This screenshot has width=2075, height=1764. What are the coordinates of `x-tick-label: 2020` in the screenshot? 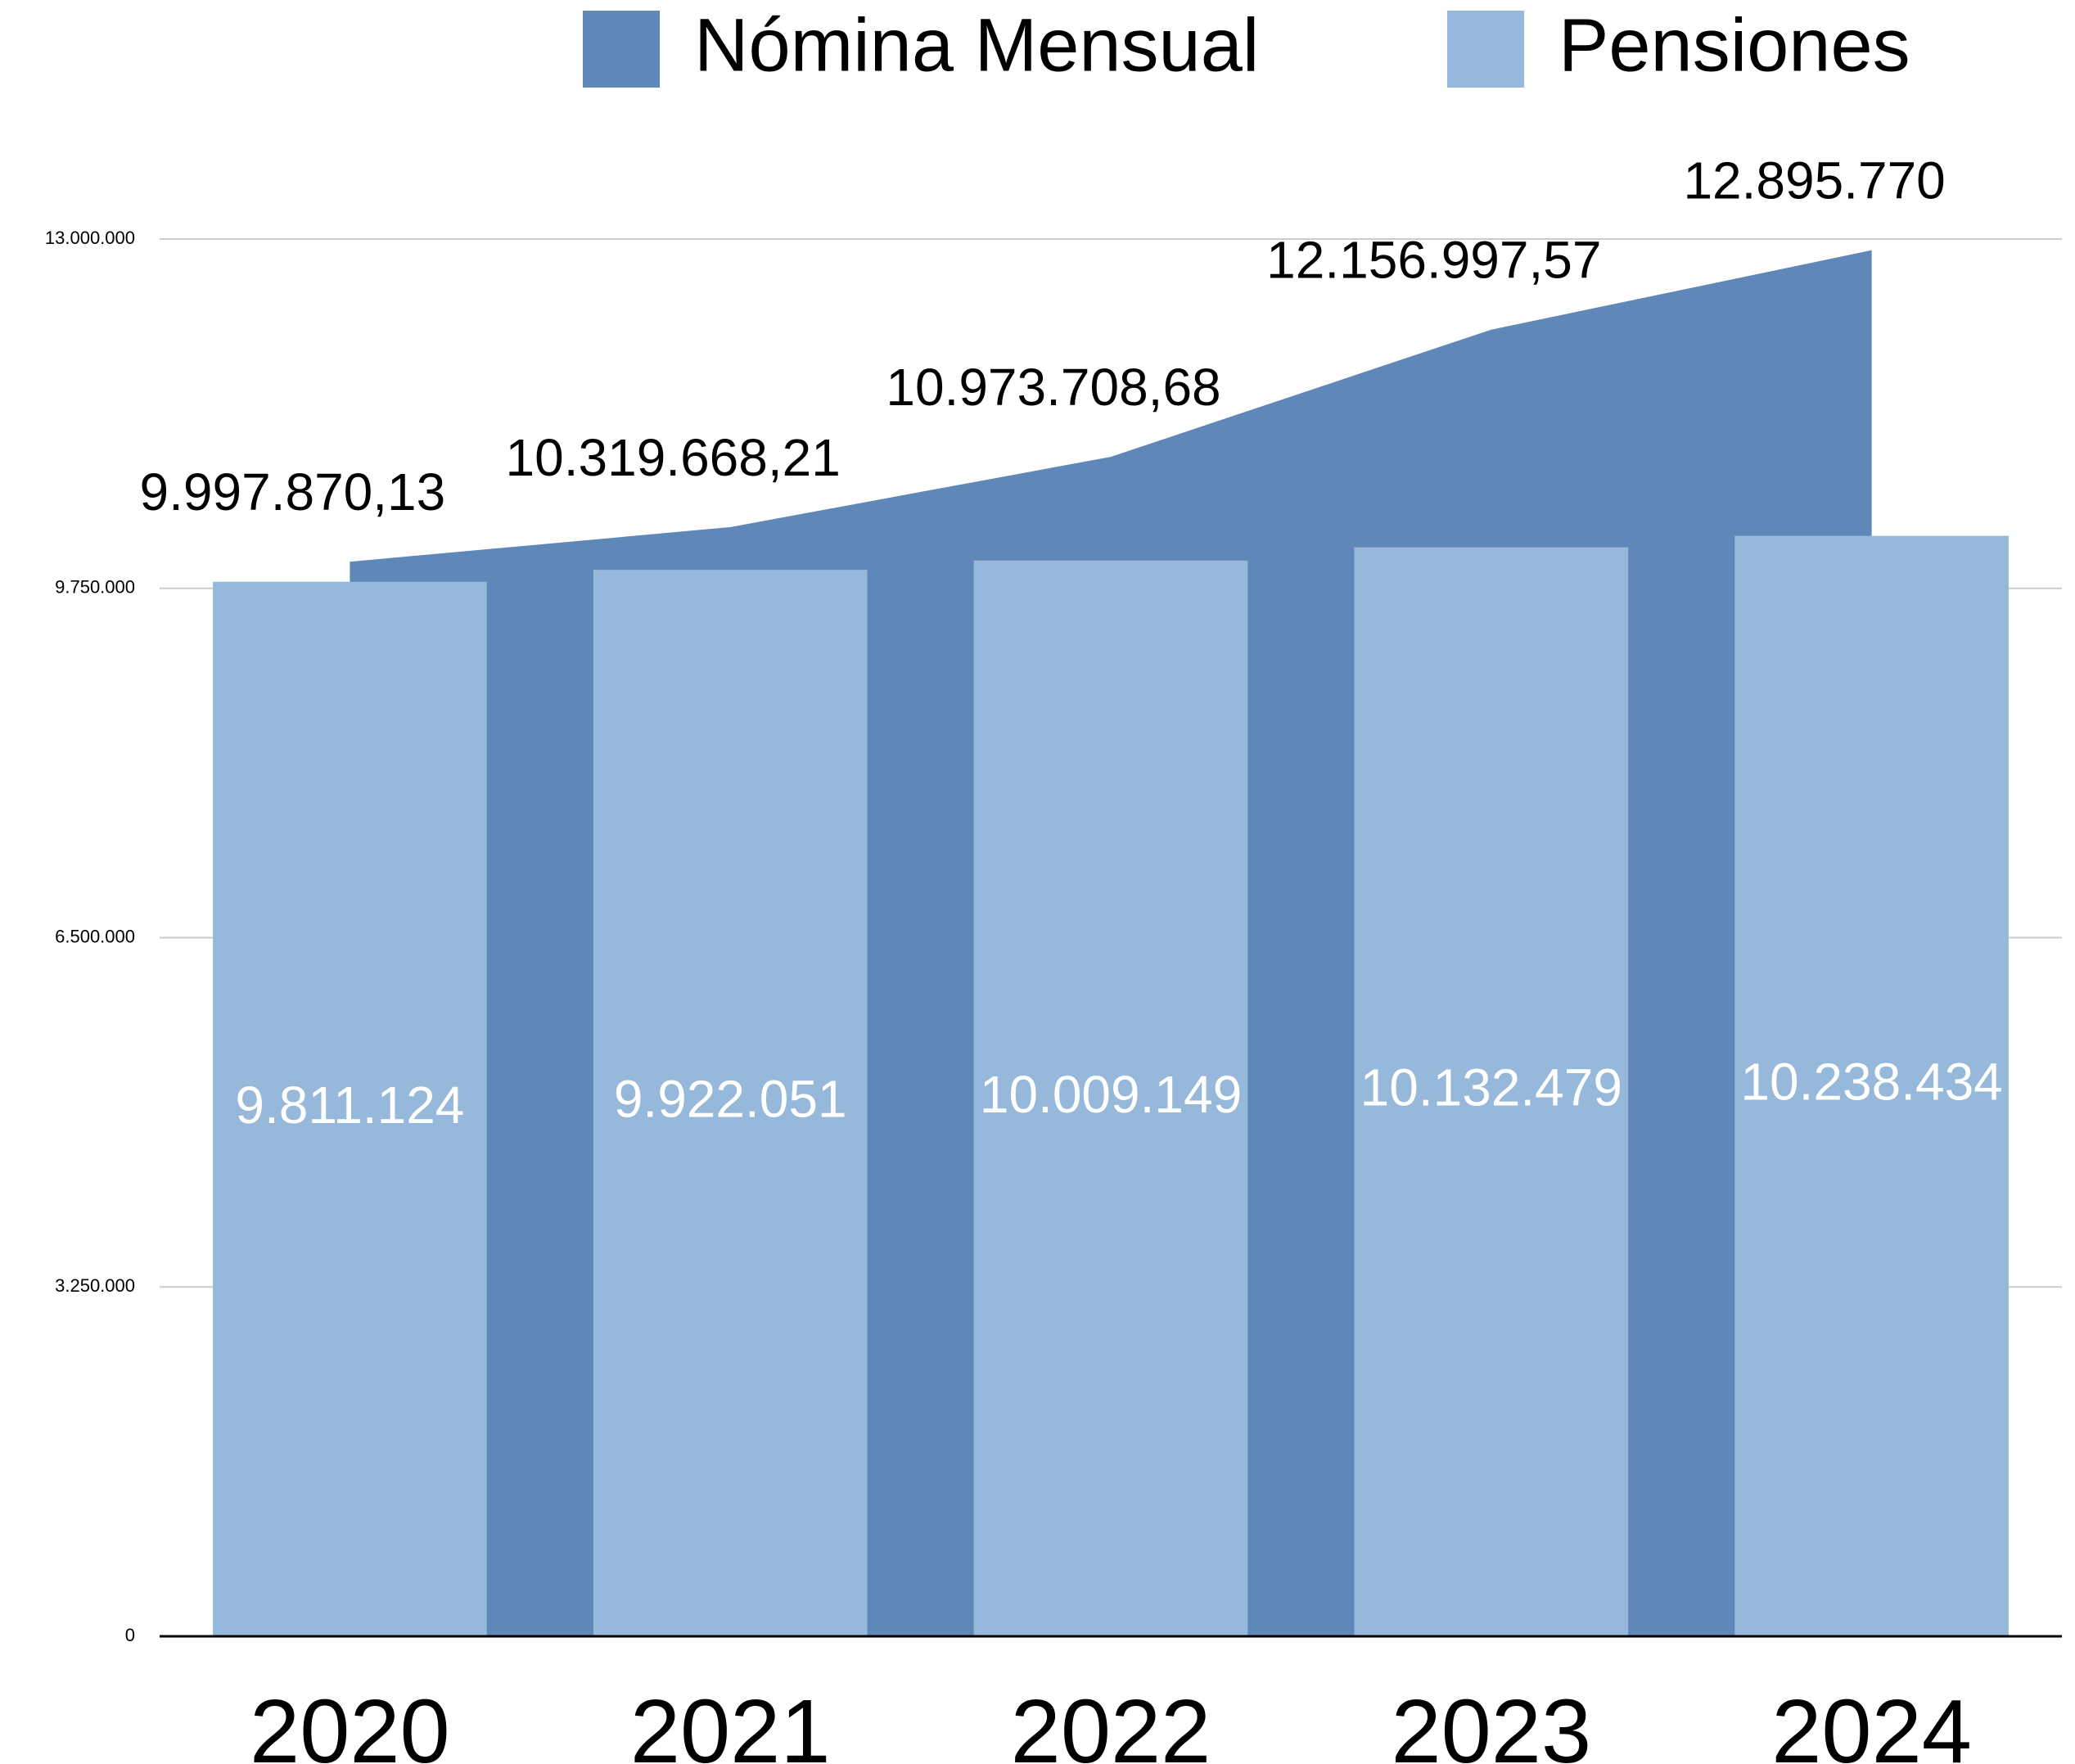 It's located at (350, 1722).